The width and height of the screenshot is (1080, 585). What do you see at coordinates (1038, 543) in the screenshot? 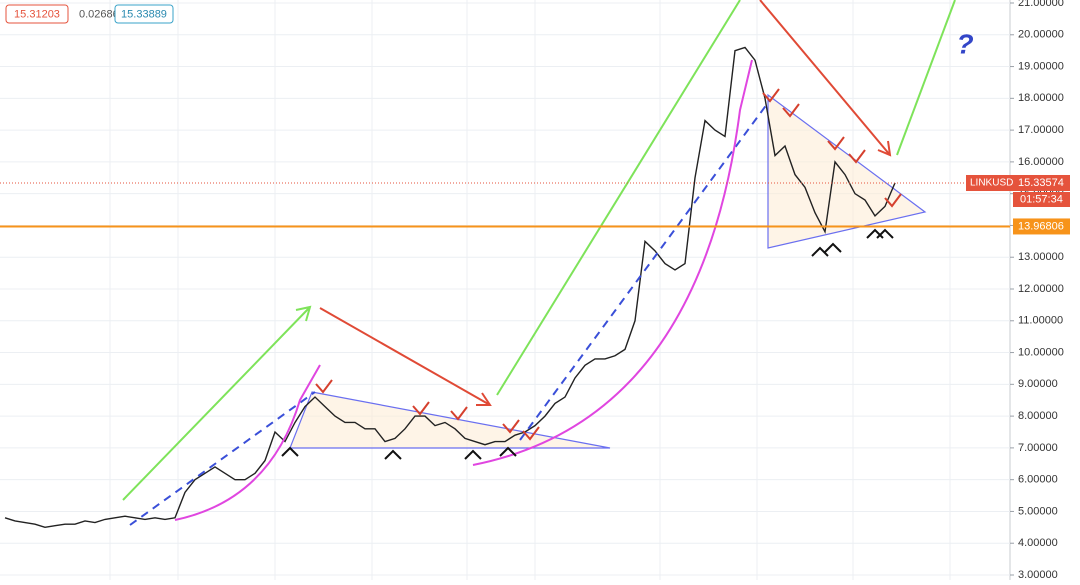
I see `y-tick-label: 4.00000` at bounding box center [1038, 543].